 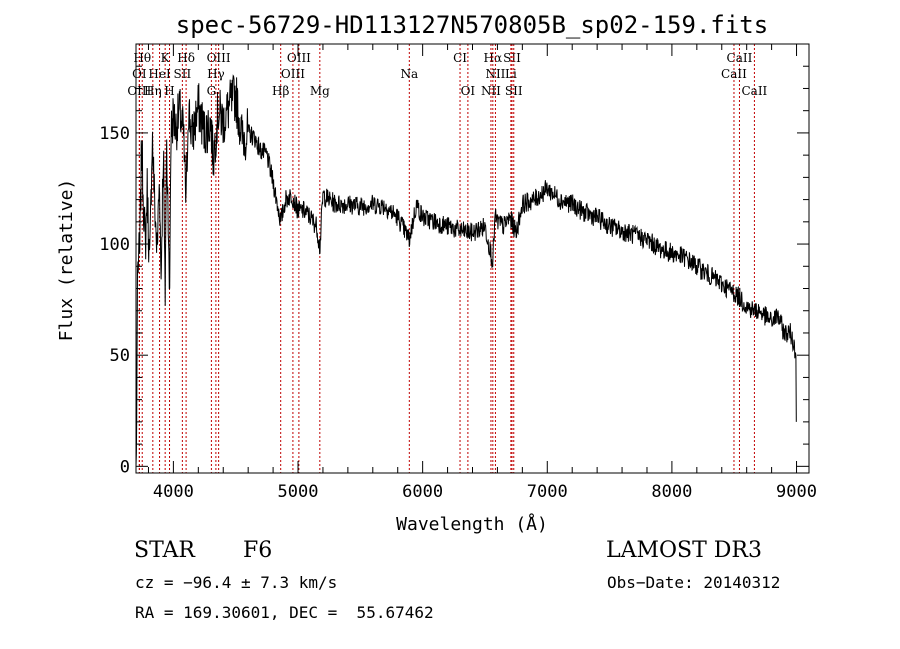 What do you see at coordinates (114, 134) in the screenshot?
I see `y-tick-label: 150` at bounding box center [114, 134].